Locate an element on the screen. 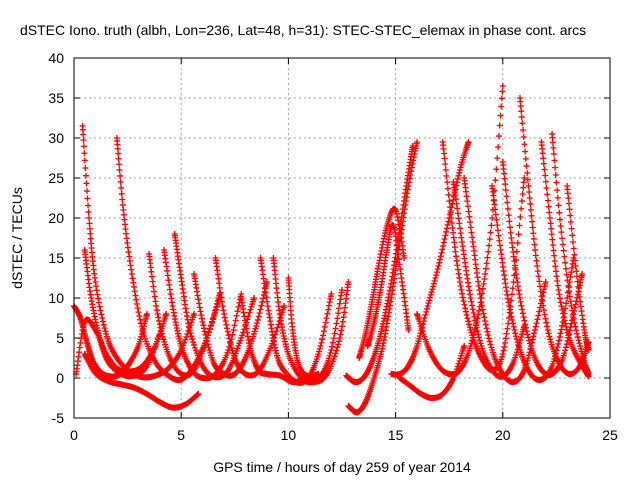  y-axis-label: dSTEC / TECUs is located at coordinates (17, 238).